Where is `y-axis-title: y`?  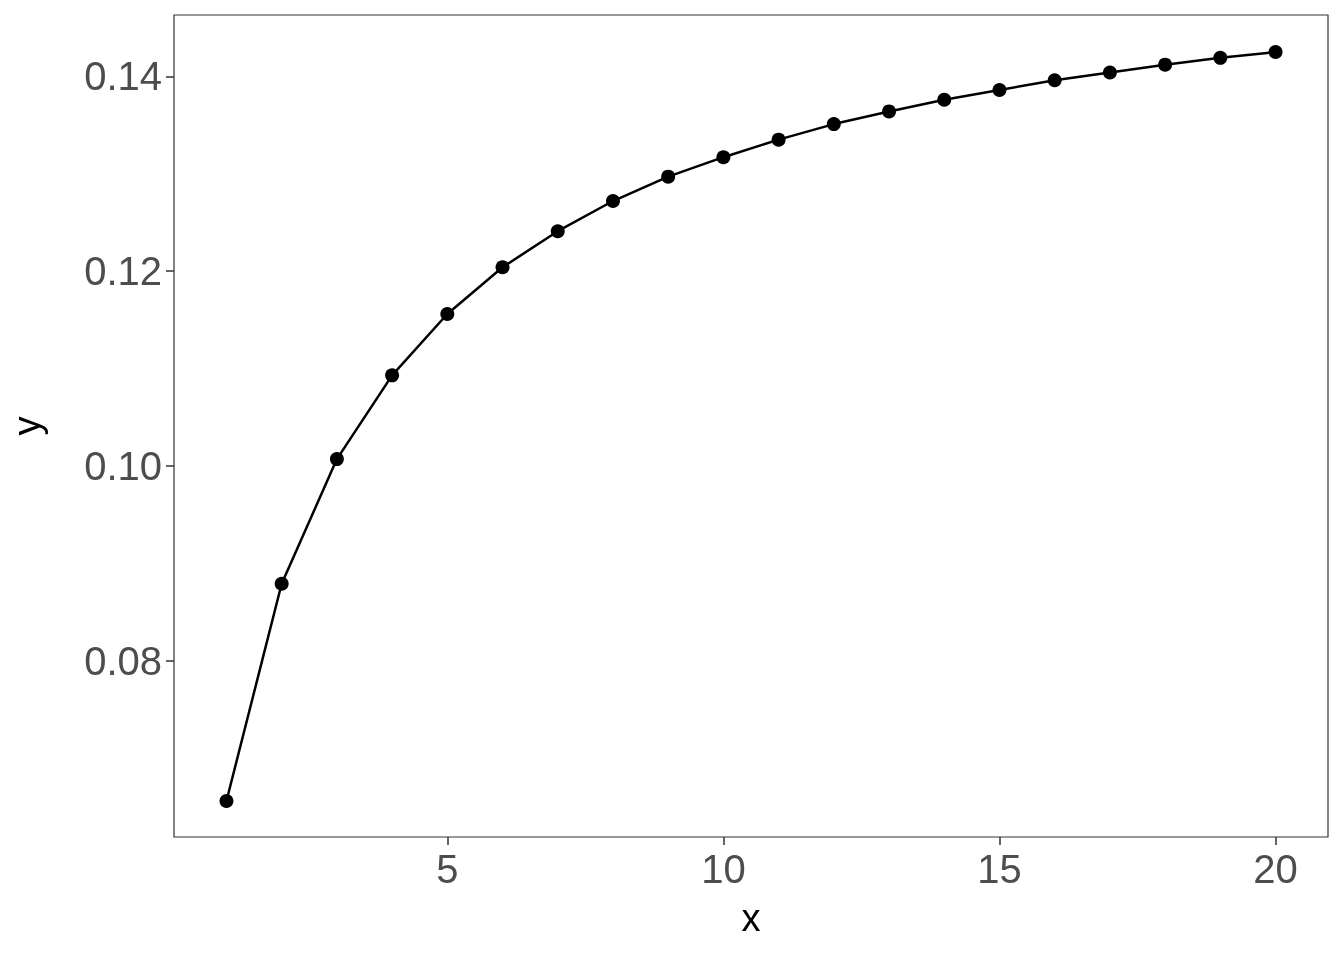 y-axis-title: y is located at coordinates (27, 426).